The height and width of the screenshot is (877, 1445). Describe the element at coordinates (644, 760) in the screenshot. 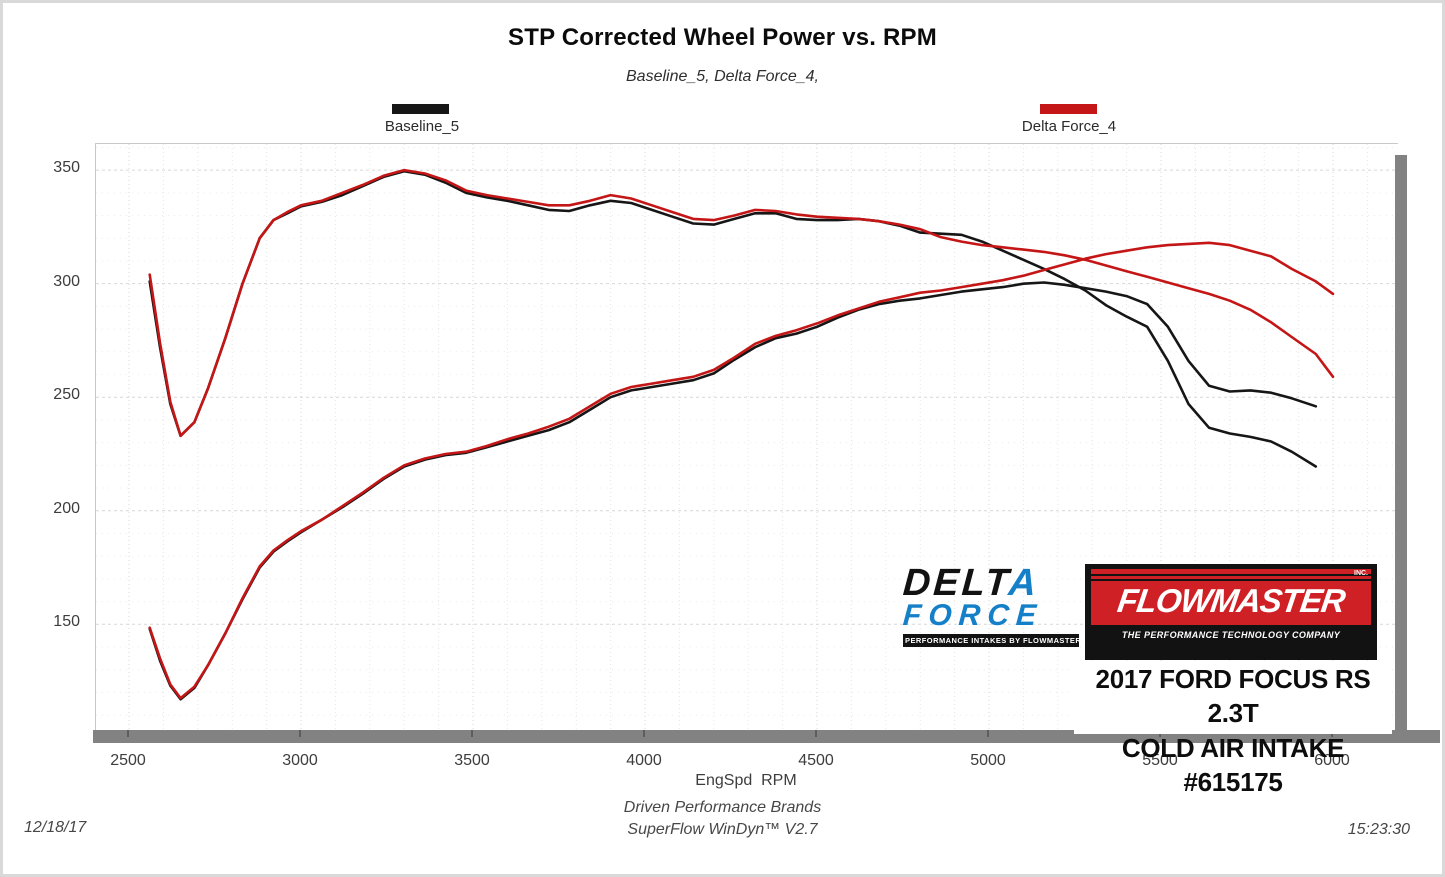

I see `x-tick-label-4000: 4000` at that location.